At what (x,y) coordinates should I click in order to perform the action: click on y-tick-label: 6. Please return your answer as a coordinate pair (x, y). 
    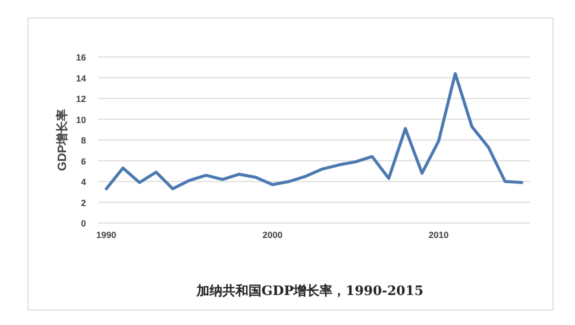
    Looking at the image, I should click on (83, 161).